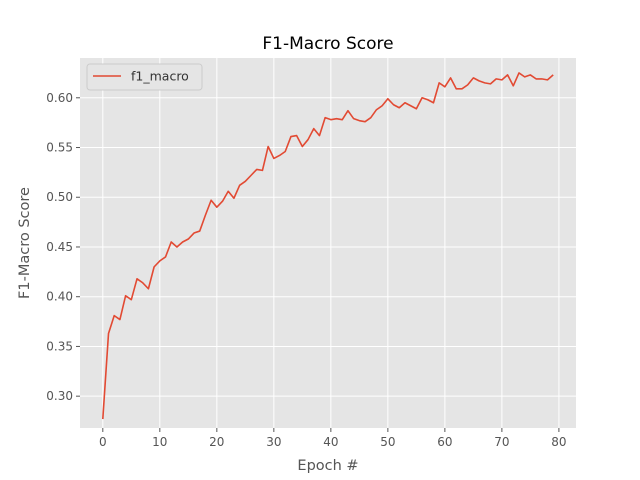  Describe the element at coordinates (273, 442) in the screenshot. I see `x-tick-label: 30` at that location.